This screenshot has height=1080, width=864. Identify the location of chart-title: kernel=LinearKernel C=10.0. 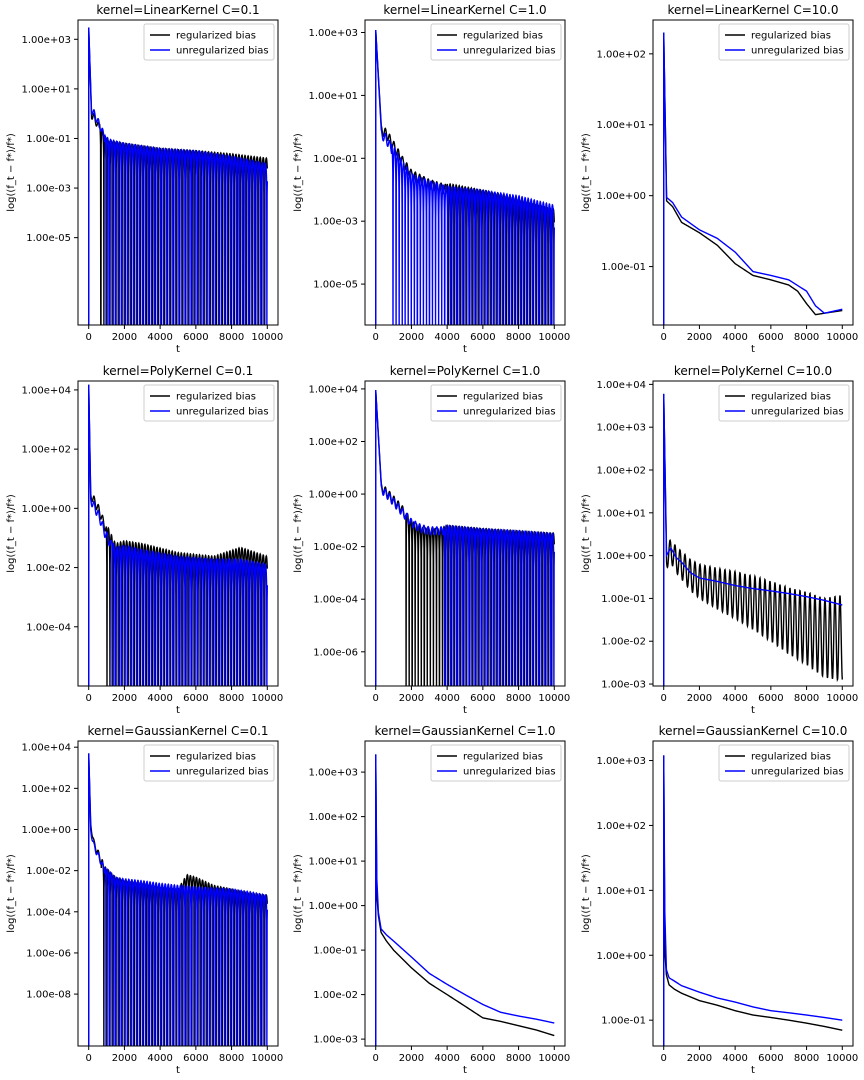
(753, 10).